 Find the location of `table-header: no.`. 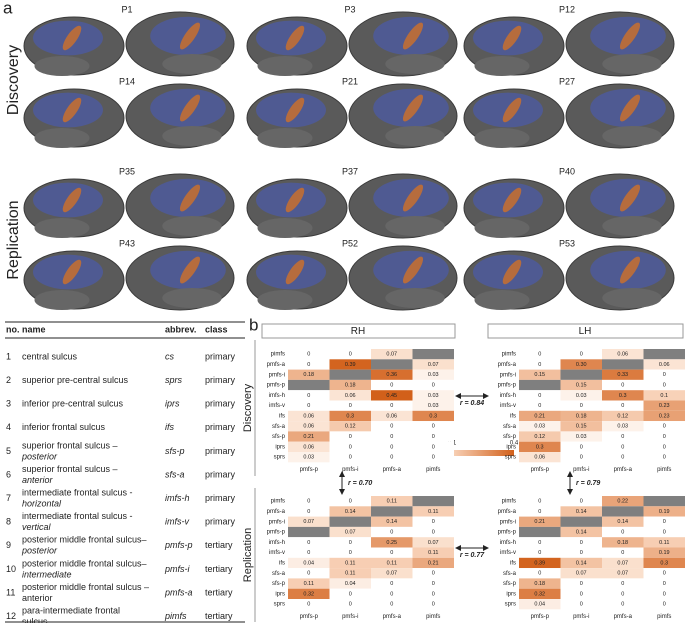

table-header: no. is located at coordinates (13, 329).